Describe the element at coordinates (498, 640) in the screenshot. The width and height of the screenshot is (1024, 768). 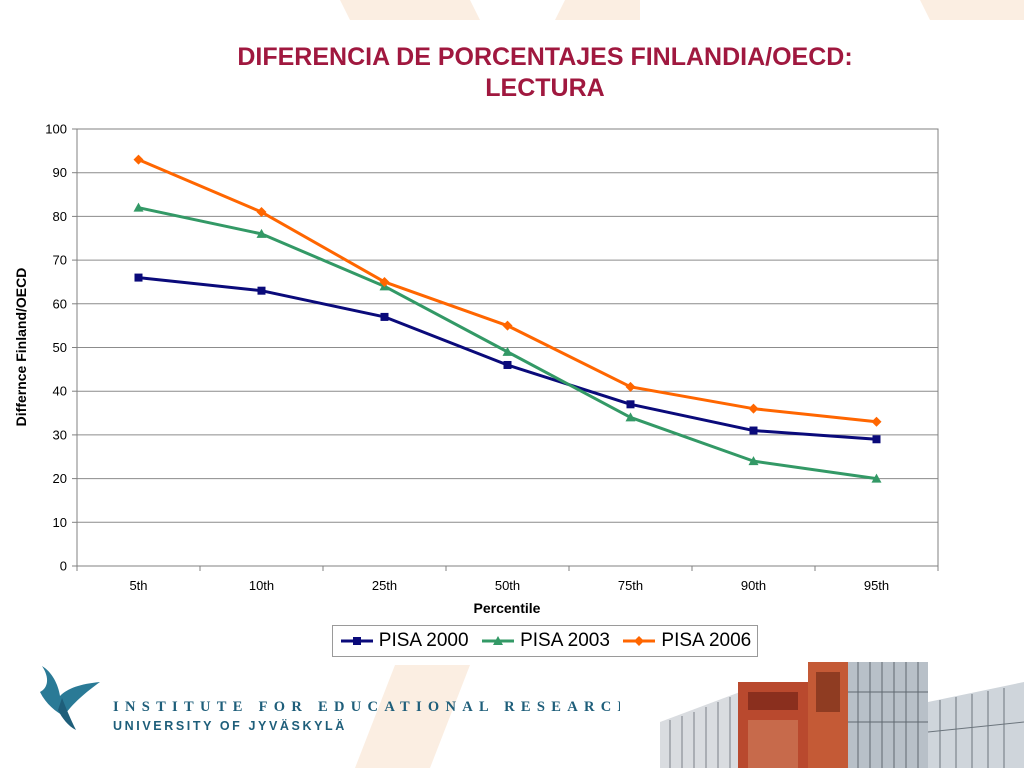
I see `legend-swatch-pisa-2003` at that location.